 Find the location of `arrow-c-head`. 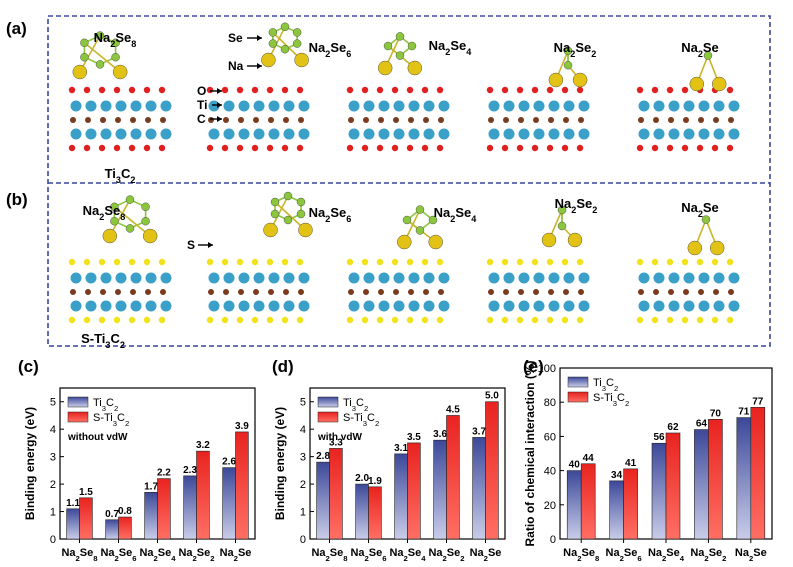

arrow-c-head is located at coordinates (219, 119).